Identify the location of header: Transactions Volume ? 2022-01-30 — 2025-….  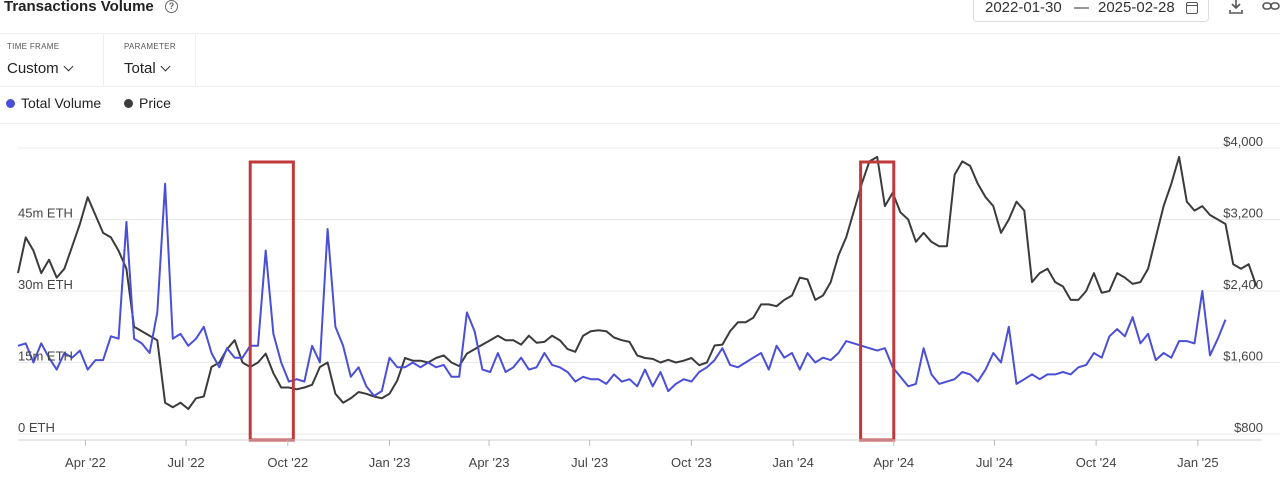
(640, 12).